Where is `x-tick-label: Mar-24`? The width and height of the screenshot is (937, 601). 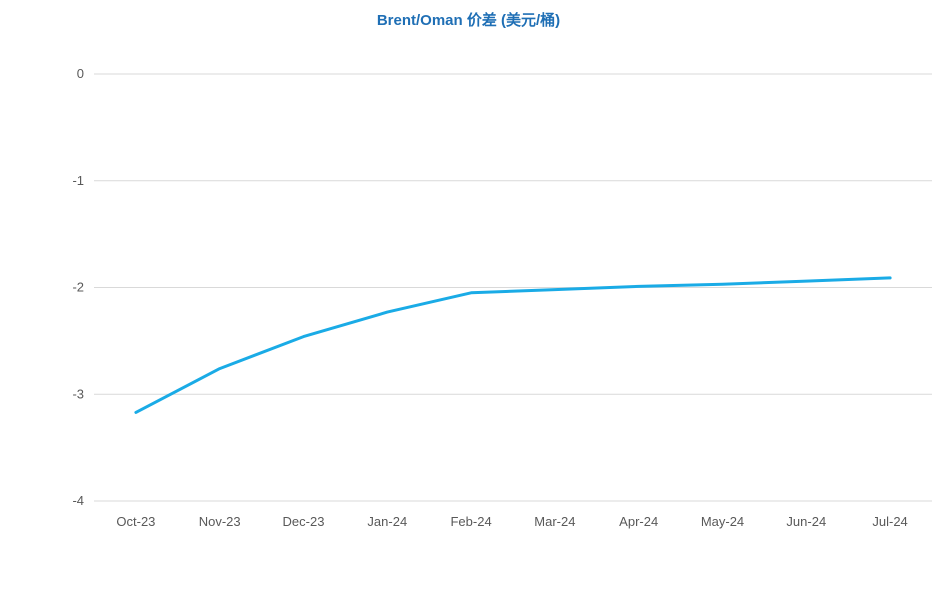 x-tick-label: Mar-24 is located at coordinates (554, 521).